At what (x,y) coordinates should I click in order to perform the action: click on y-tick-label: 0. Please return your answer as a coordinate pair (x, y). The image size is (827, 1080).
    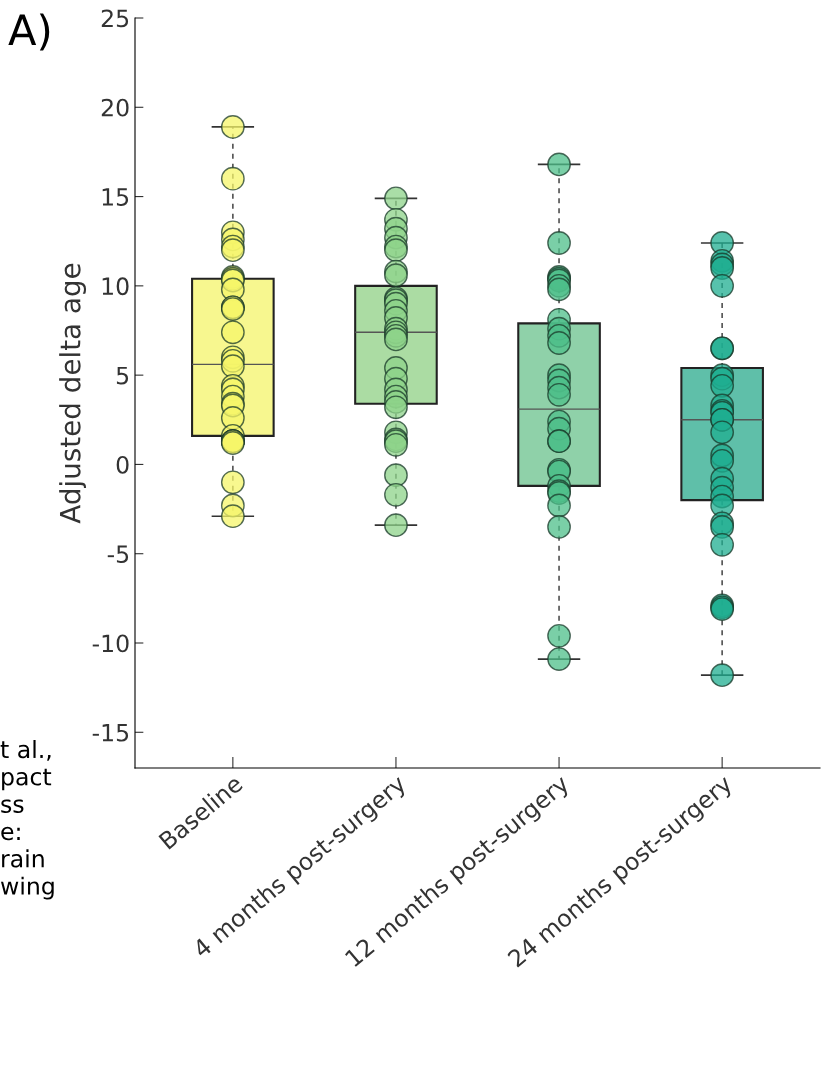
    Looking at the image, I should click on (122, 464).